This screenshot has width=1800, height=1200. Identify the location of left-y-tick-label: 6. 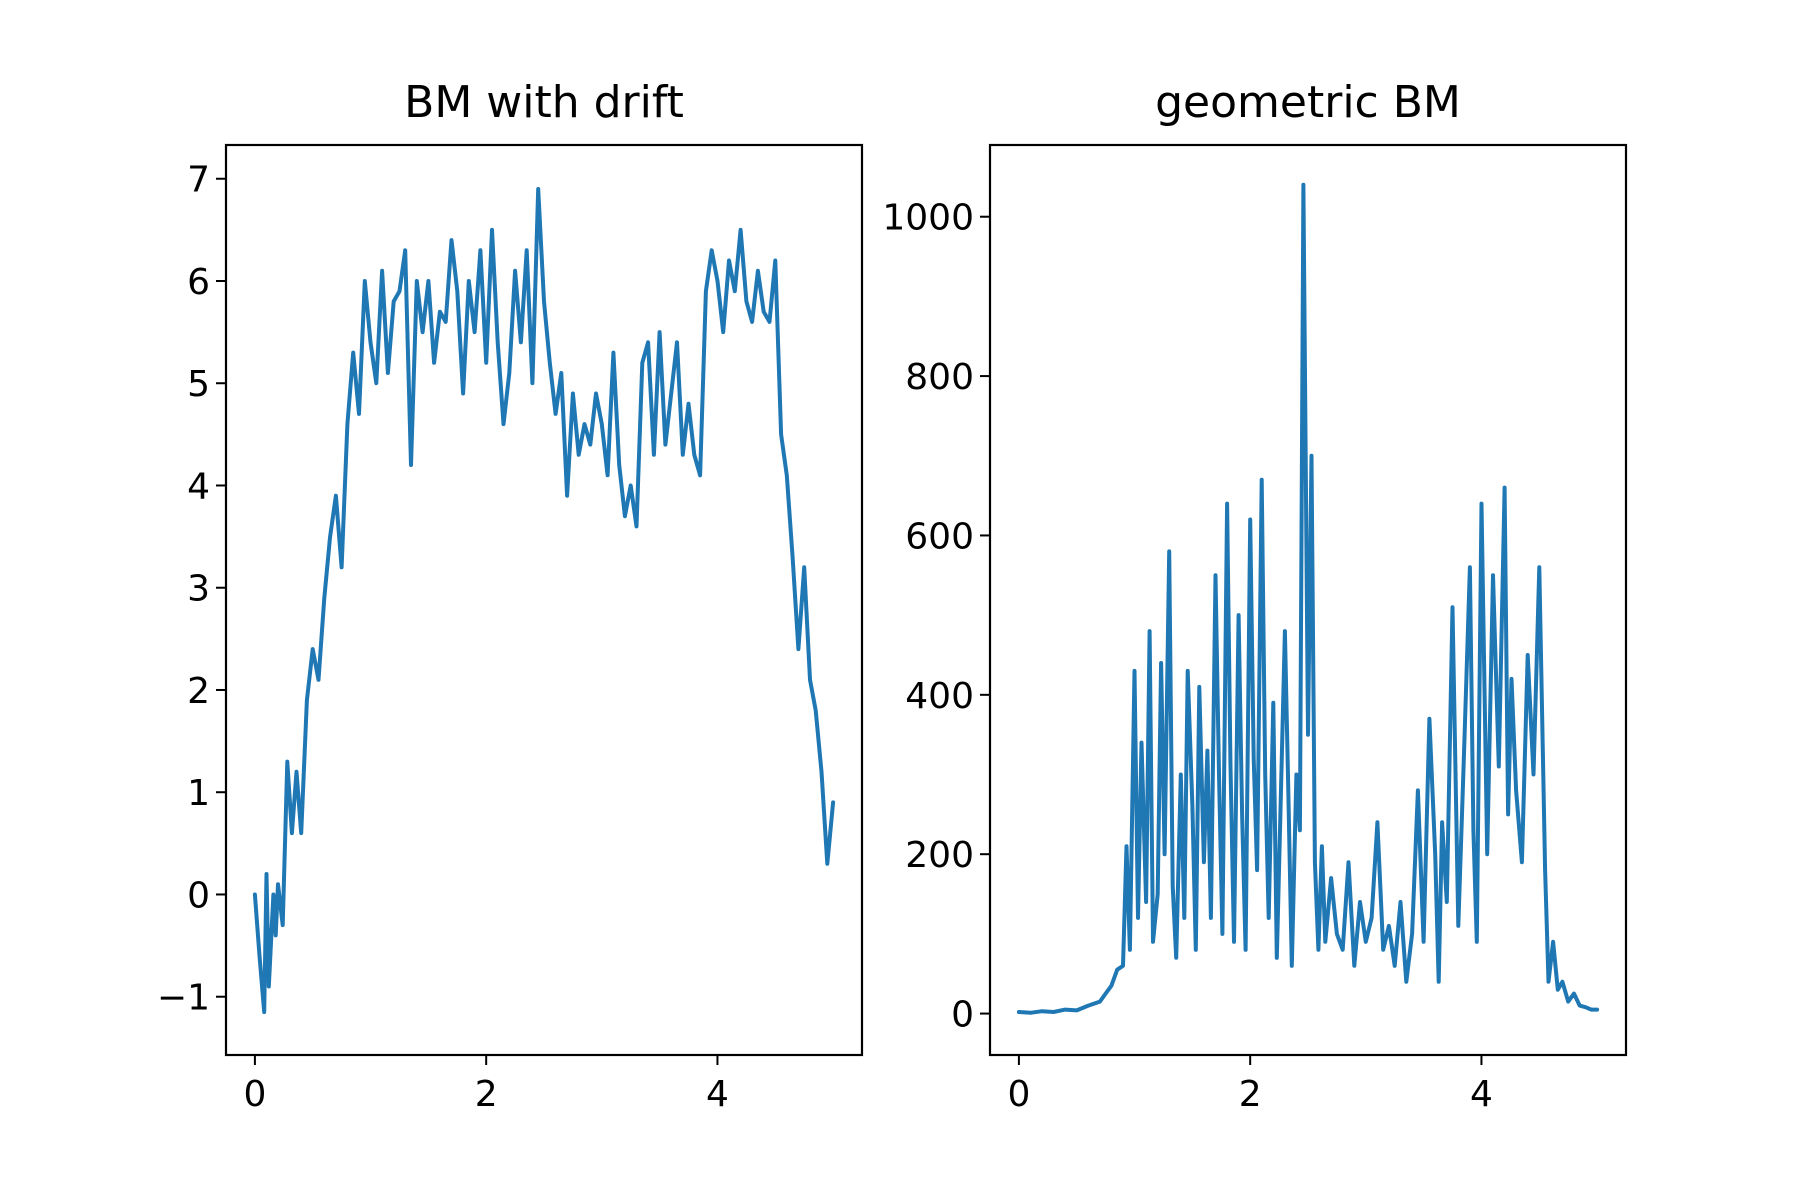
(198, 282).